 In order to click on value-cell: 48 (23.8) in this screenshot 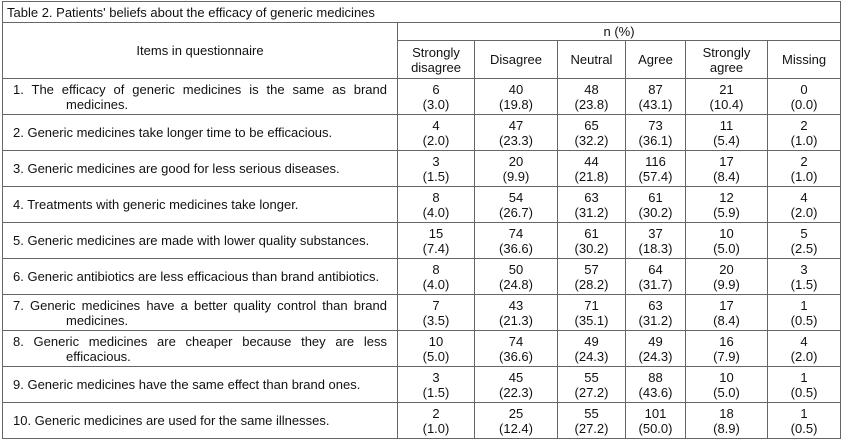, I will do `click(591, 96)`.